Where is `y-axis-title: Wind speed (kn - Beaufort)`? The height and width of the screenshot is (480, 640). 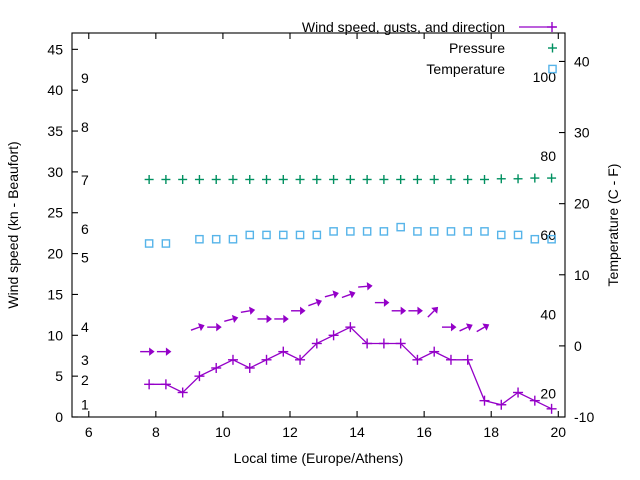
y-axis-title: Wind speed (kn - Beaufort) is located at coordinates (13, 224).